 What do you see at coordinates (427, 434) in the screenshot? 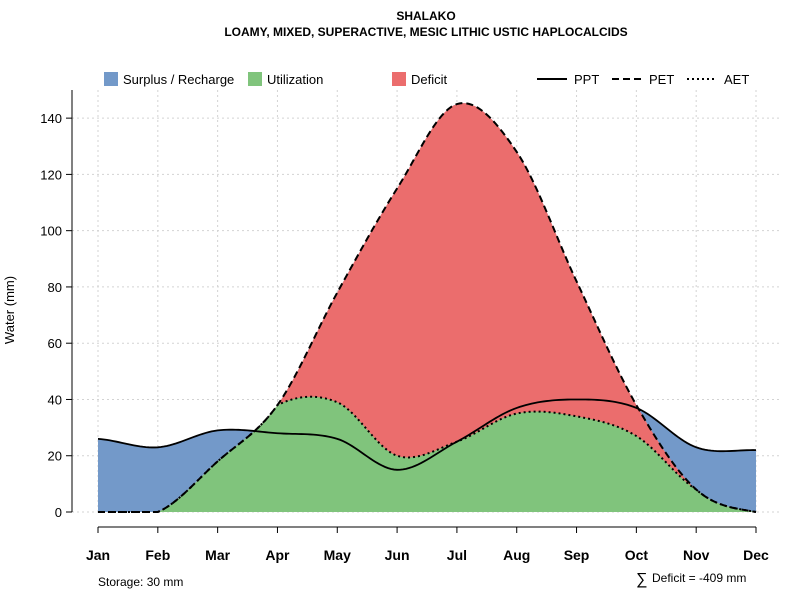
I see `series-line-ppt` at bounding box center [427, 434].